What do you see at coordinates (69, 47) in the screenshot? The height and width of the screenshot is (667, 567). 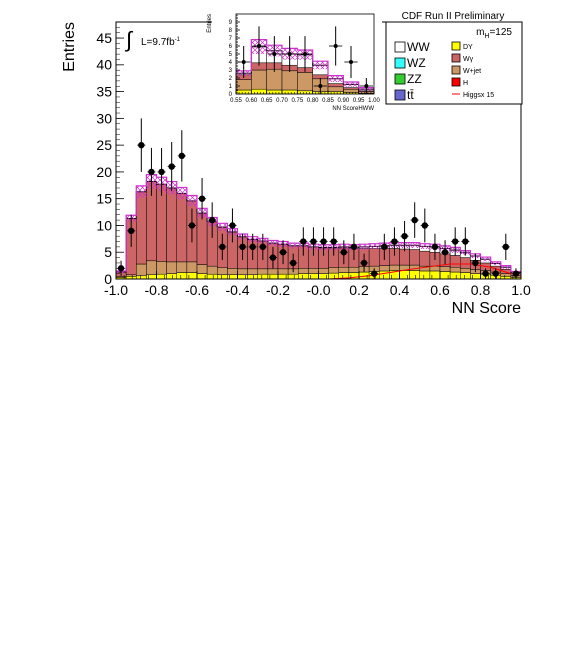 I see `y-axis-title: Entries` at bounding box center [69, 47].